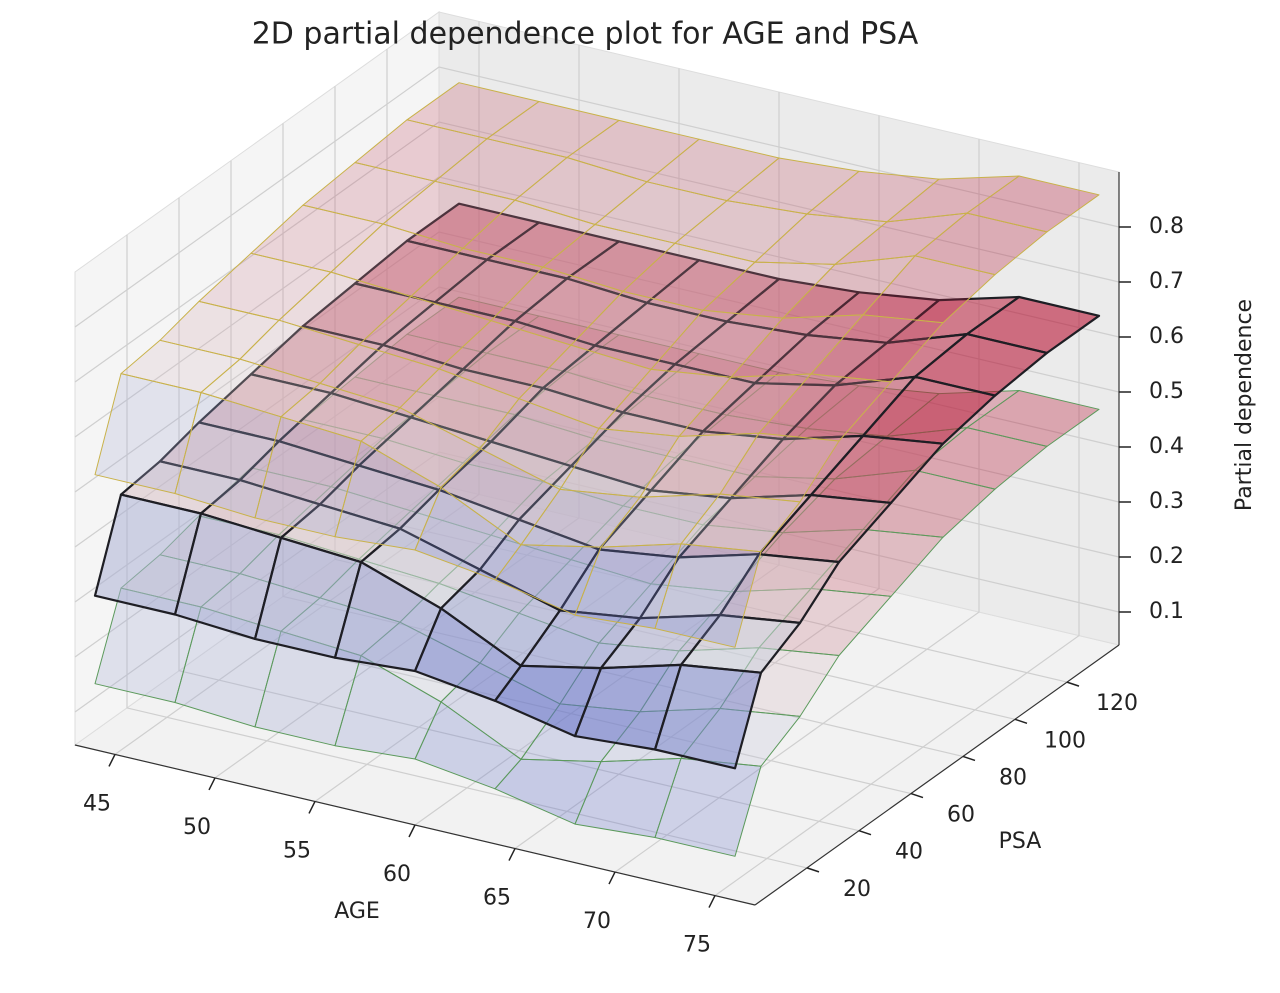 This screenshot has height=993, width=1280. Describe the element at coordinates (1166, 281) in the screenshot. I see `tick-label: 0.7` at that location.